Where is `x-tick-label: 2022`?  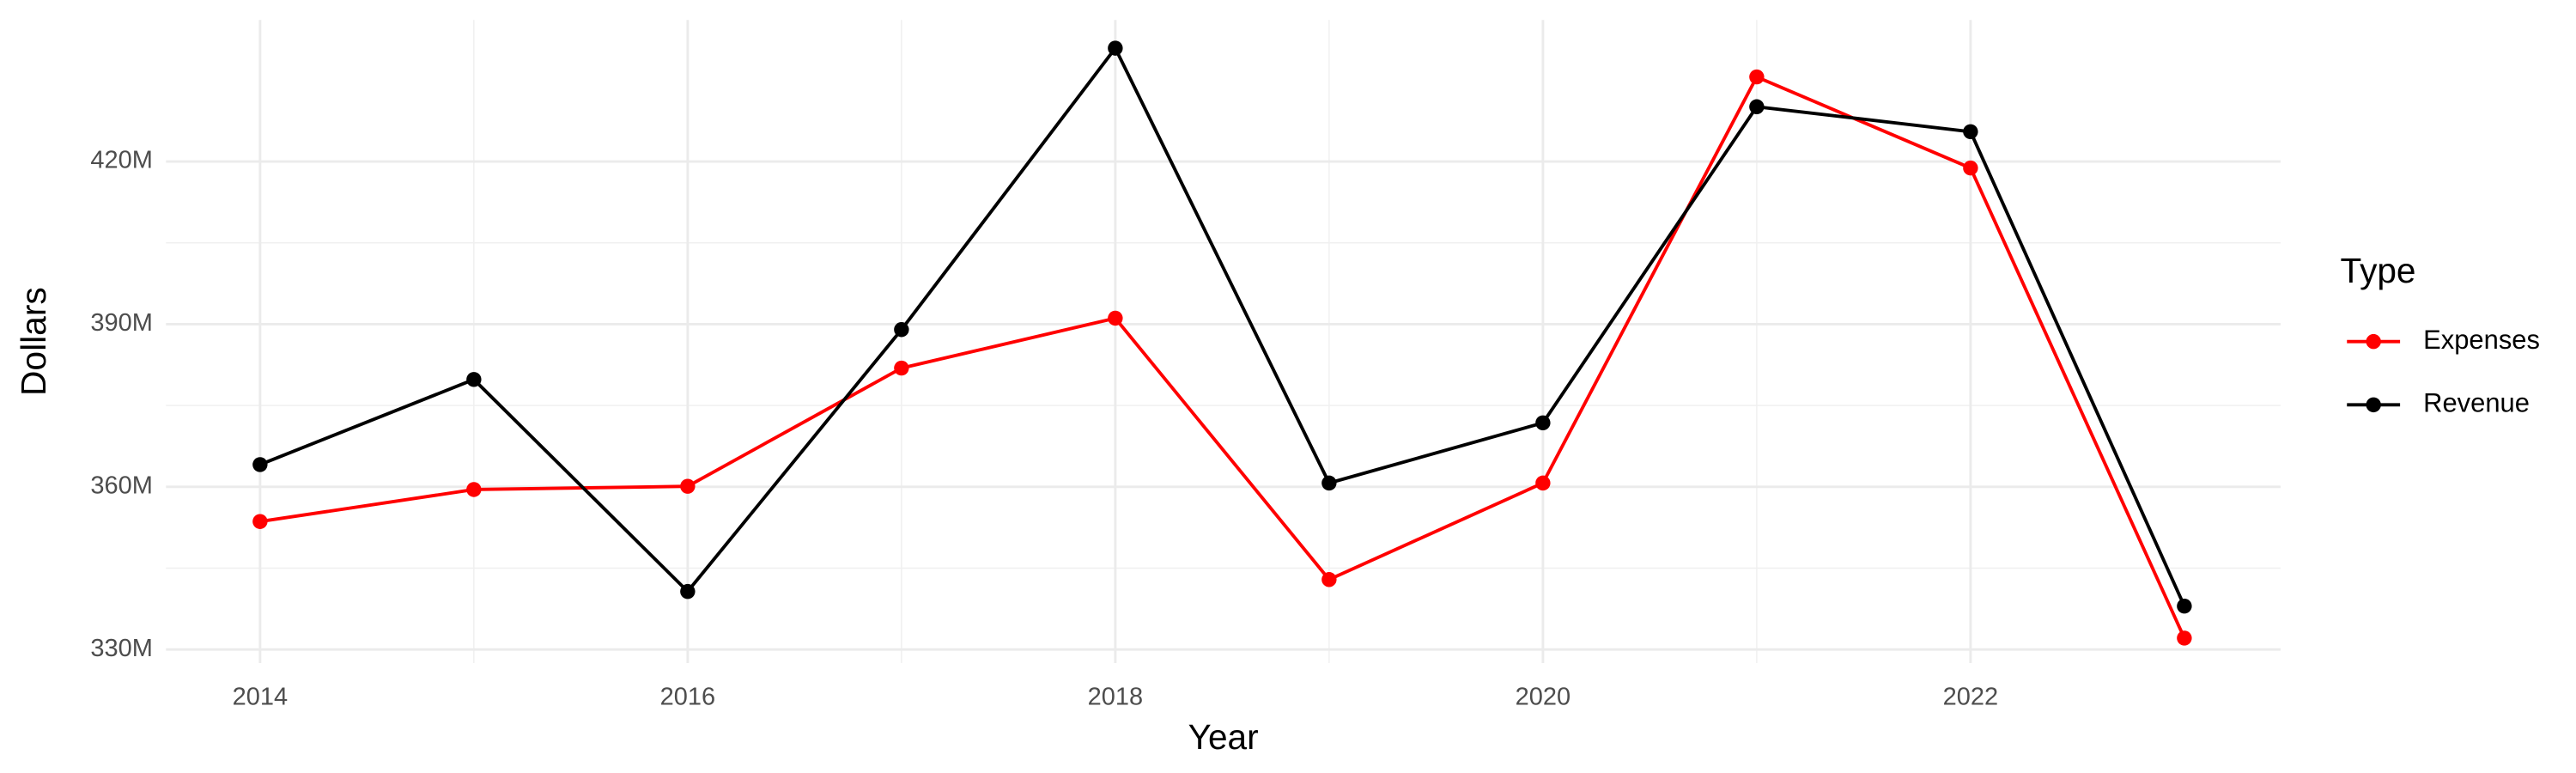
x-tick-label: 2022 is located at coordinates (1970, 696).